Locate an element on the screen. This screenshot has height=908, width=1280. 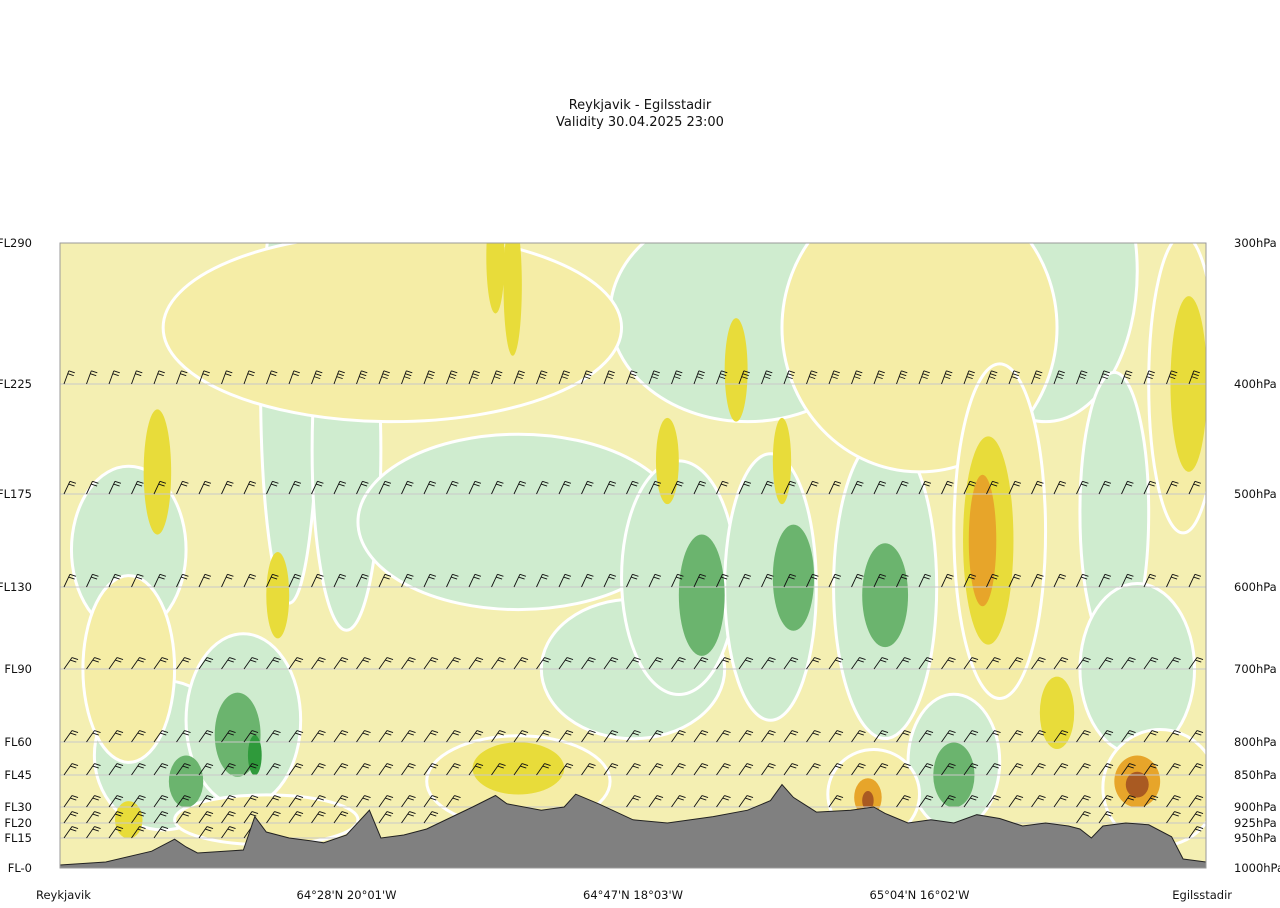
pressure-level-label: 500hPa is located at coordinates (1255, 494).